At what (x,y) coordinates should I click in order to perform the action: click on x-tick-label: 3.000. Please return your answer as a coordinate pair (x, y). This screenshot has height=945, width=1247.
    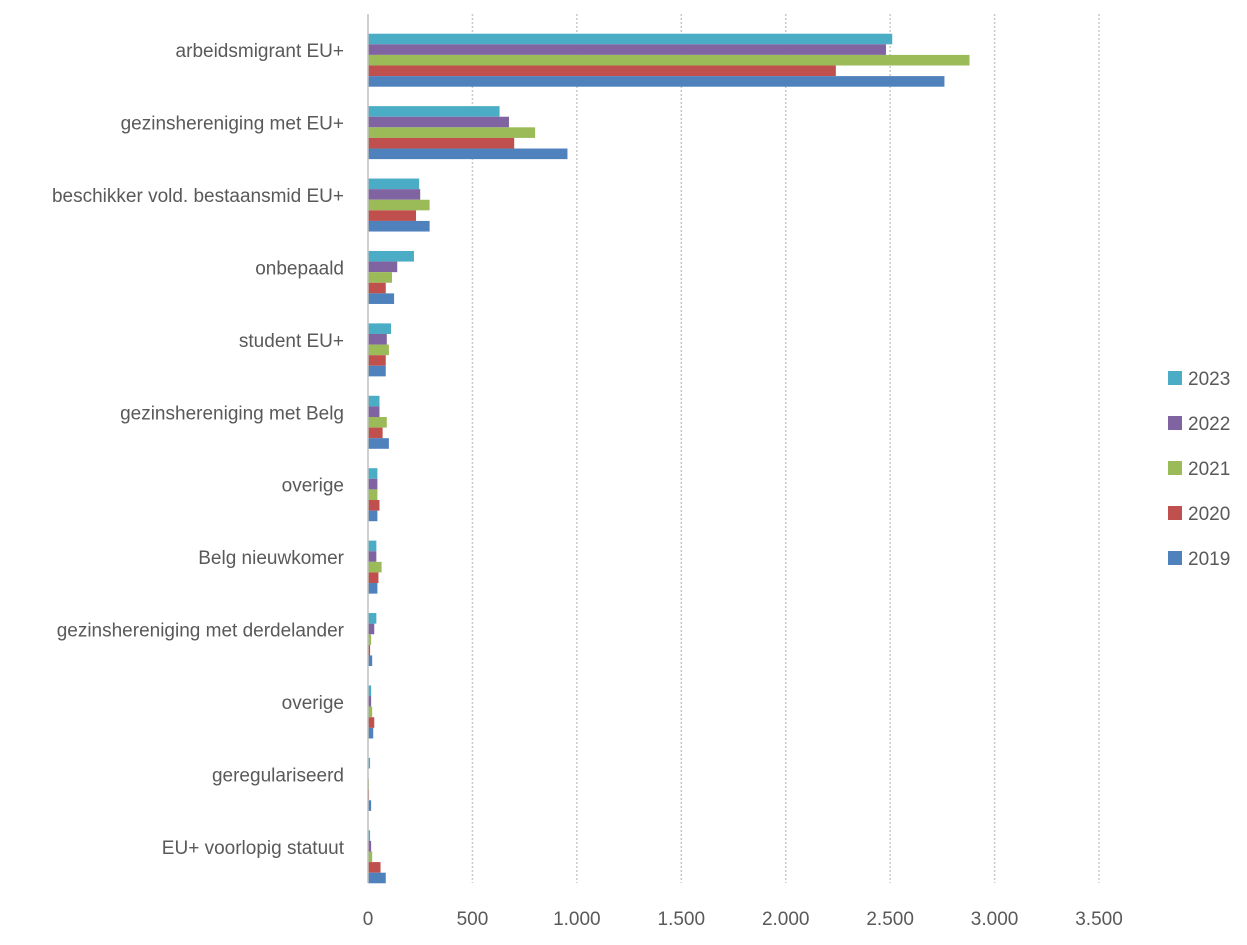
    Looking at the image, I should click on (995, 919).